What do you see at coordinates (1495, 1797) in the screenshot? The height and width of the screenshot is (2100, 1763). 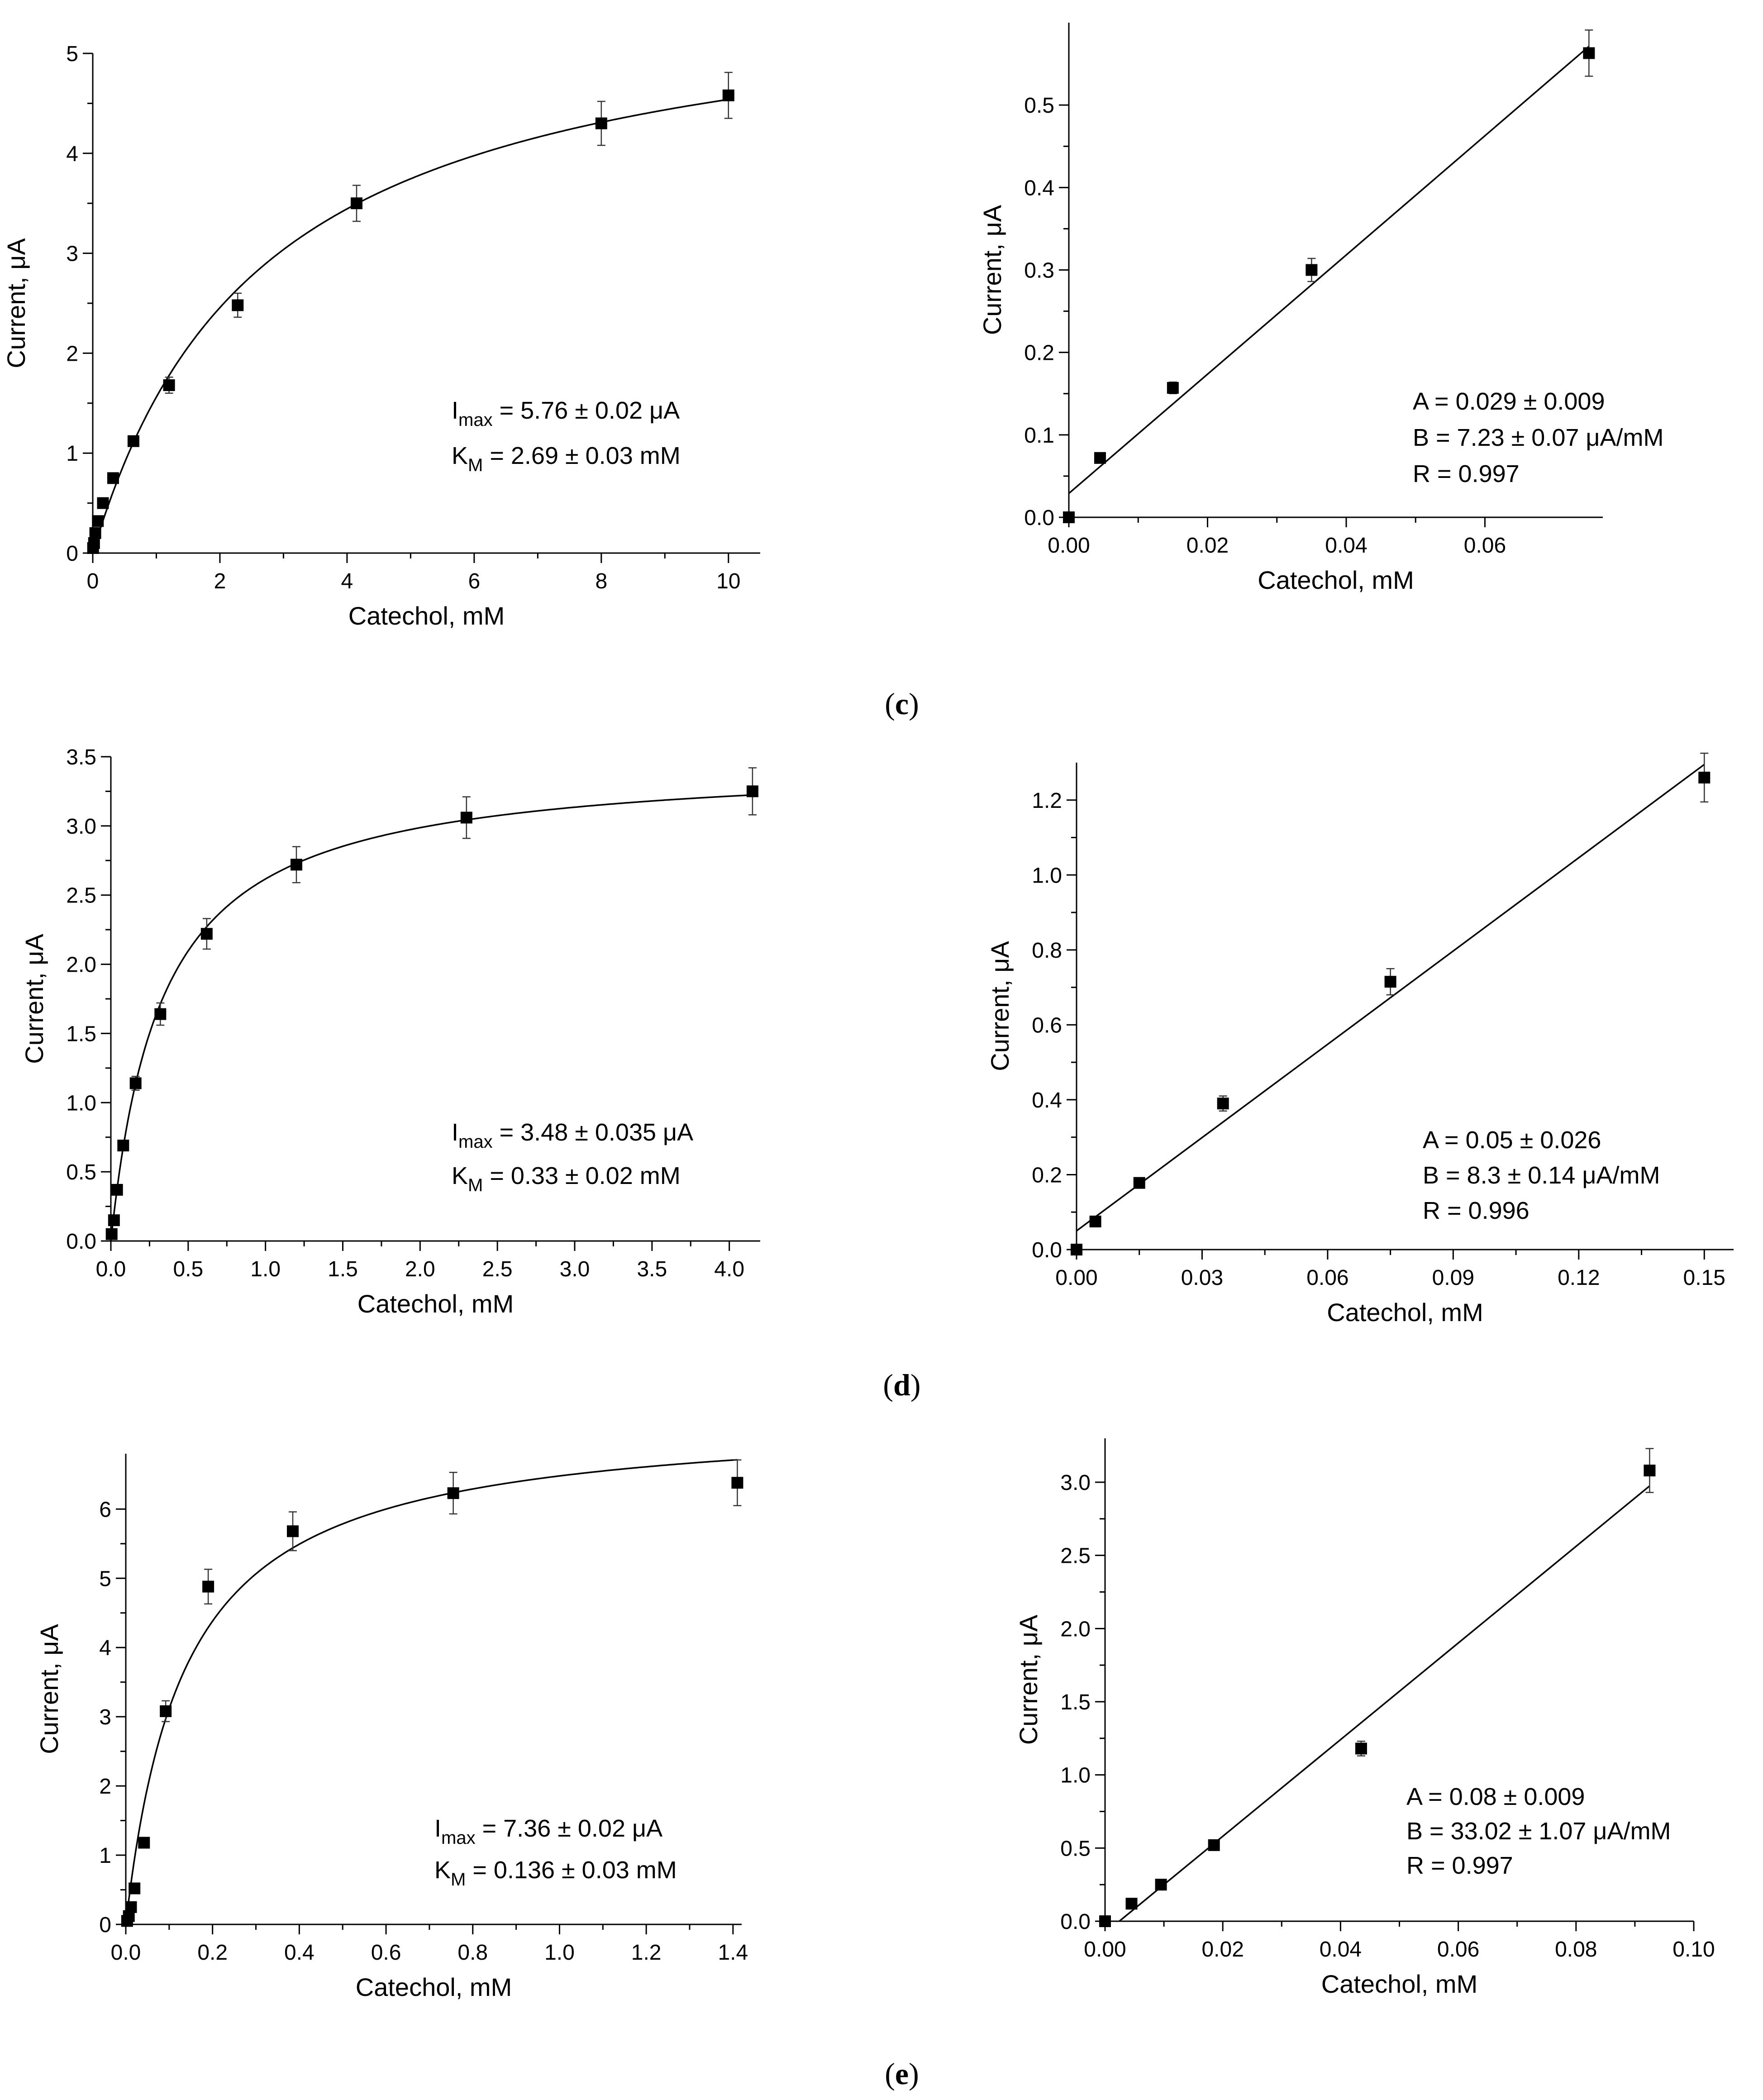 I see `annotation-line: A = 0.08 ± 0.009` at bounding box center [1495, 1797].